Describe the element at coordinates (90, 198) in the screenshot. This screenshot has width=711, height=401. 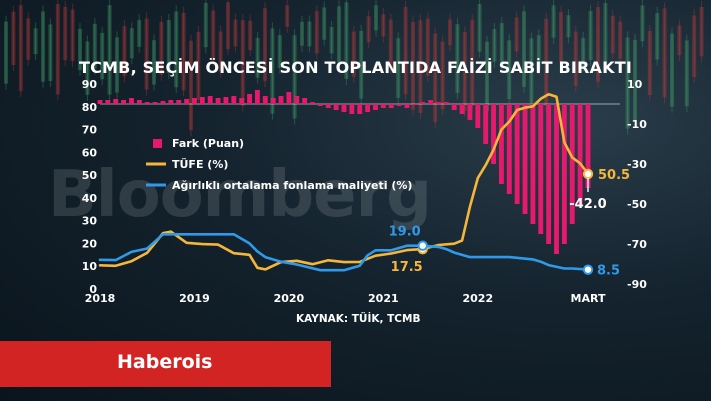
I see `y-left-tick-label: 40` at that location.